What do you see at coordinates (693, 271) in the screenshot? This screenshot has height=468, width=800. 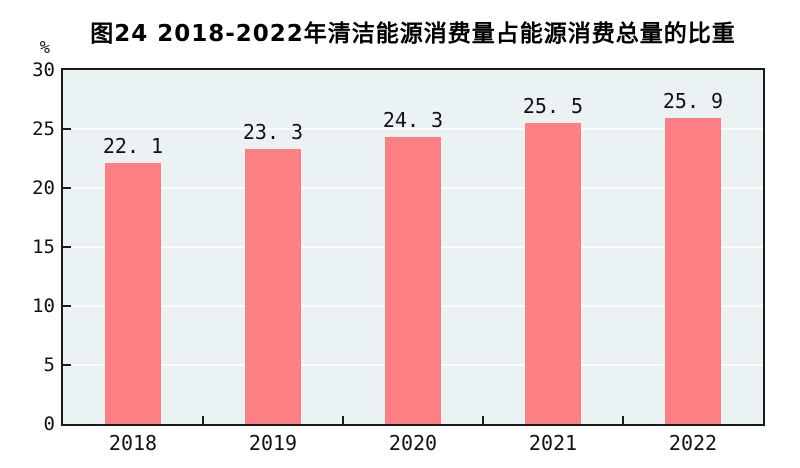 I see `bar-2022` at bounding box center [693, 271].